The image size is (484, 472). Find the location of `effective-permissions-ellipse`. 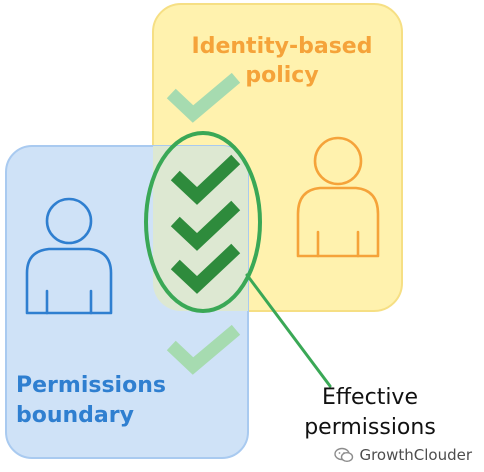

effective-permissions-ellipse is located at coordinates (203, 222).